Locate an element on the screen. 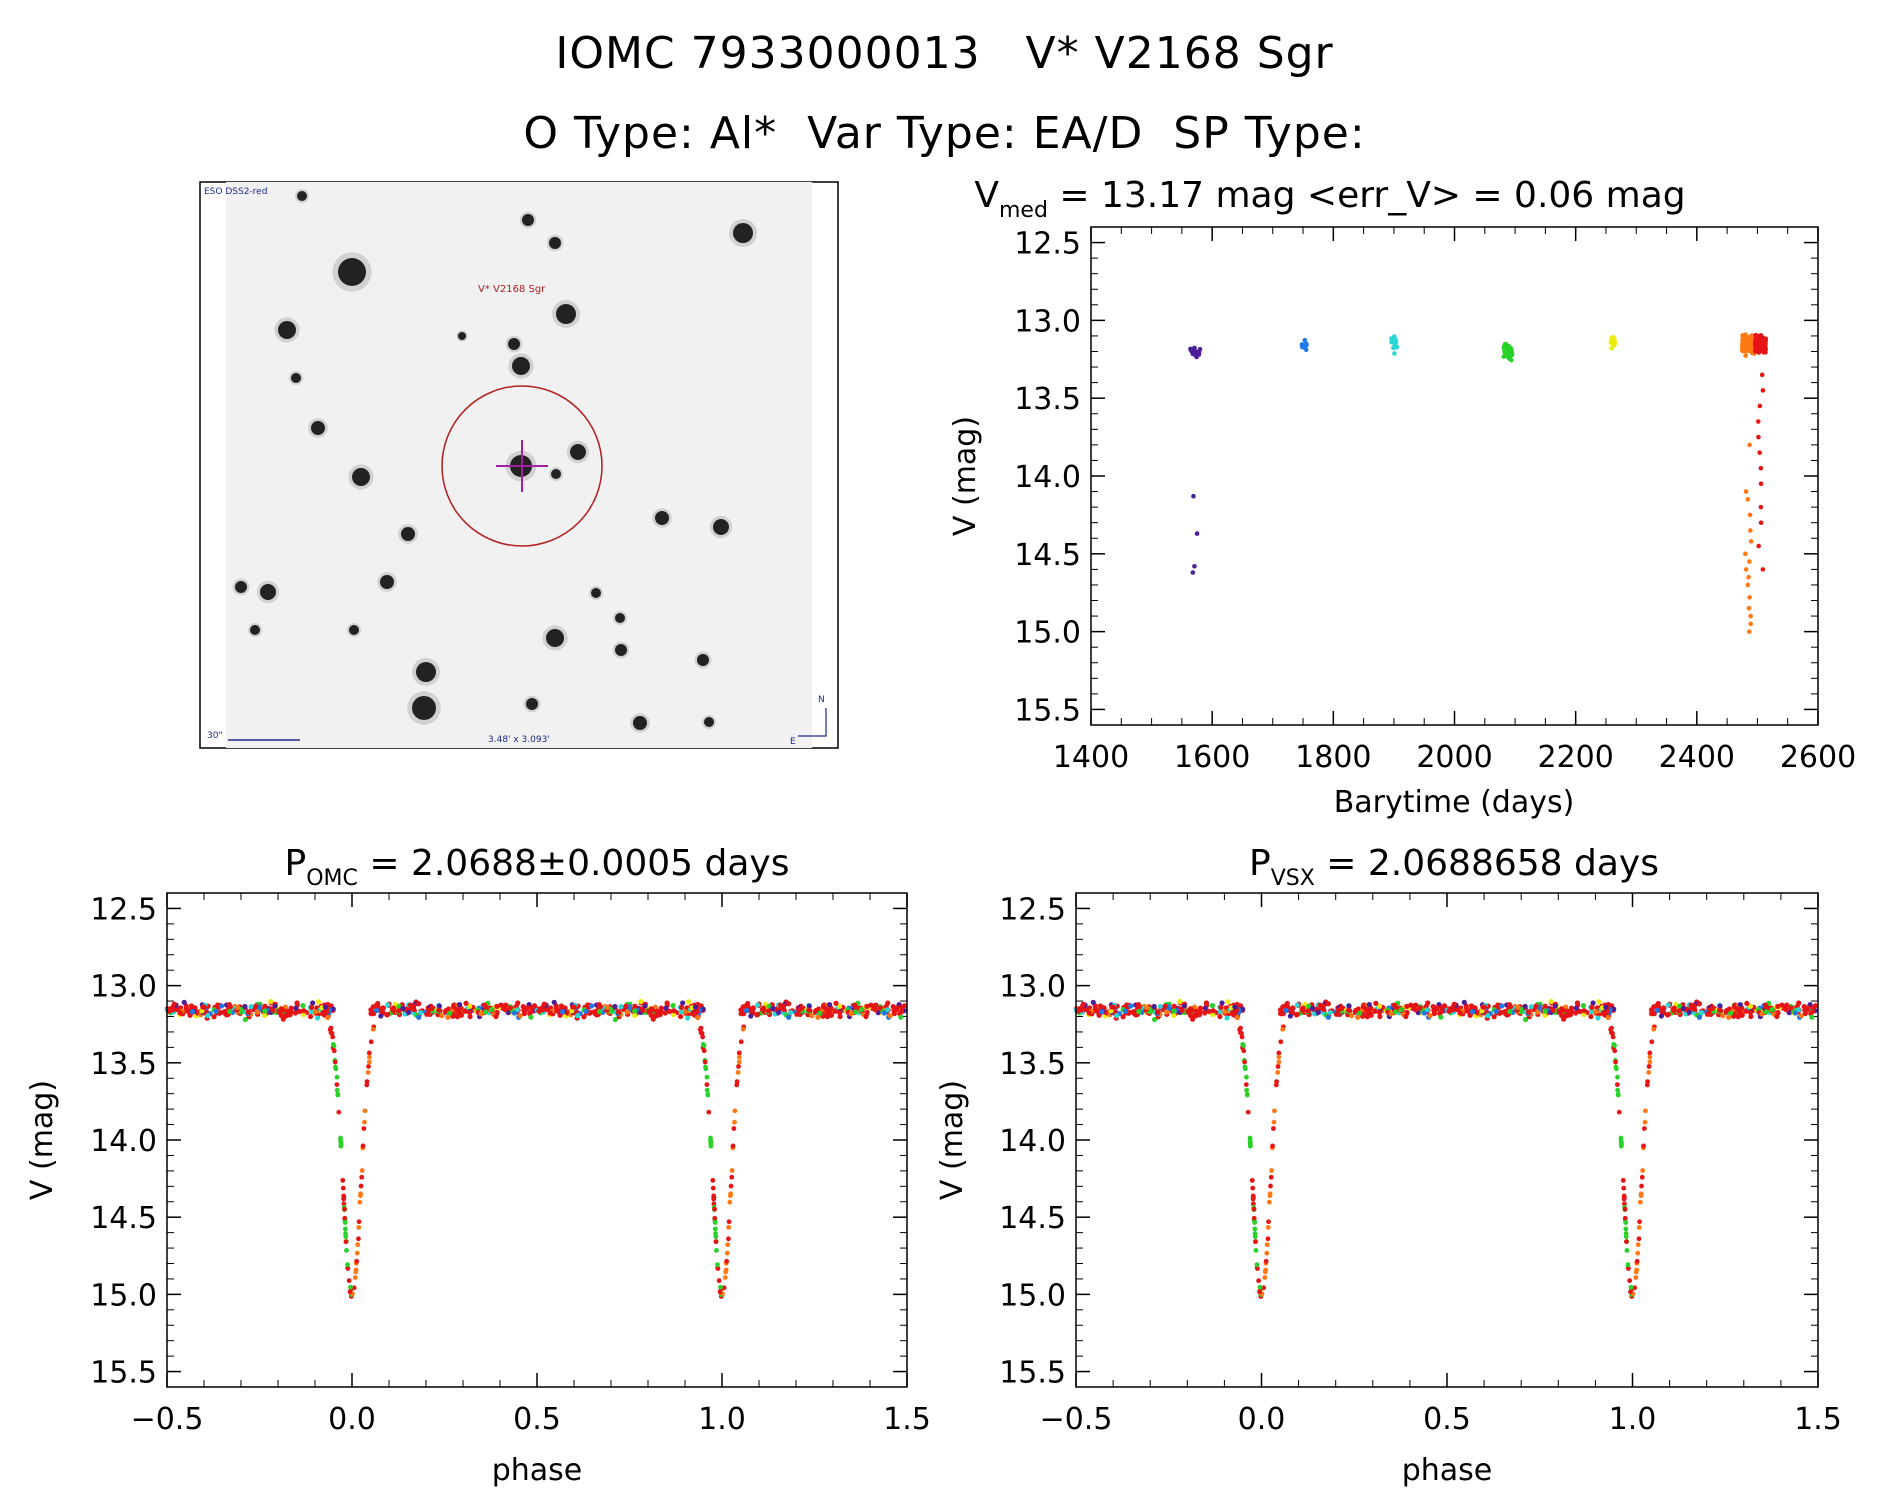 This screenshot has height=1494, width=1889. finder-stars is located at coordinates (494, 461).